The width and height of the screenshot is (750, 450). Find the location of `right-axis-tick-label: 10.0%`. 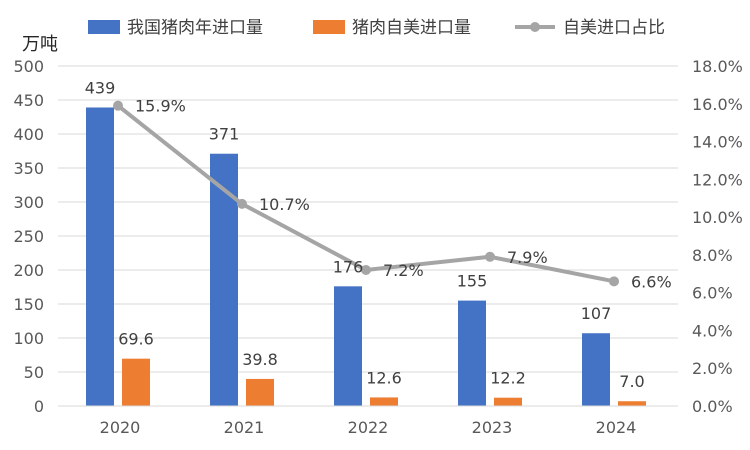

right-axis-tick-label: 10.0% is located at coordinates (717, 217).